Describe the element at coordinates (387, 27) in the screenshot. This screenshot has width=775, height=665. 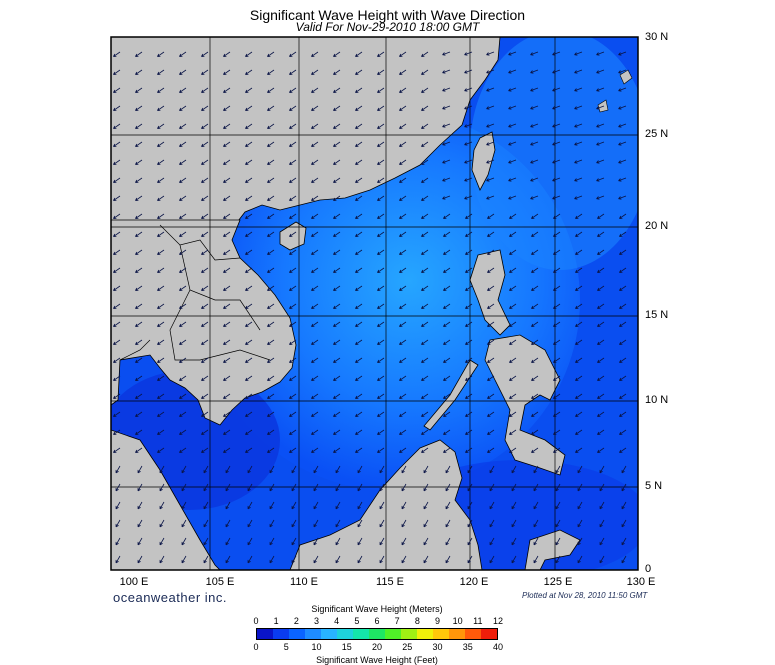
I see `map-subtitle: Valid For Nov-29-2010 18:00 GMT` at that location.